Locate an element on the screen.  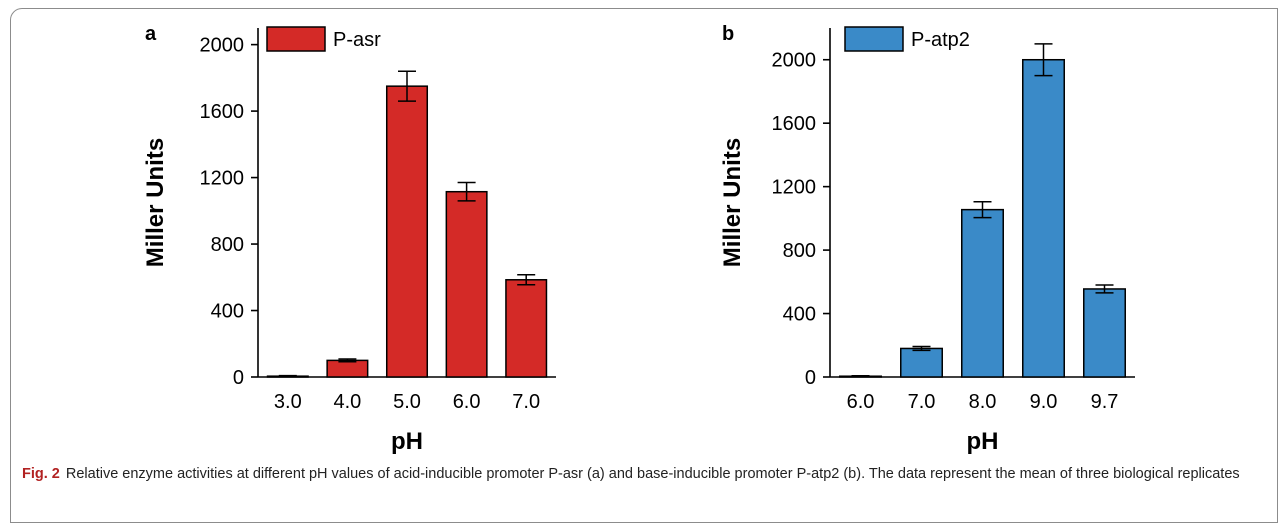
x-tick-label: 9.7 is located at coordinates (1105, 402).